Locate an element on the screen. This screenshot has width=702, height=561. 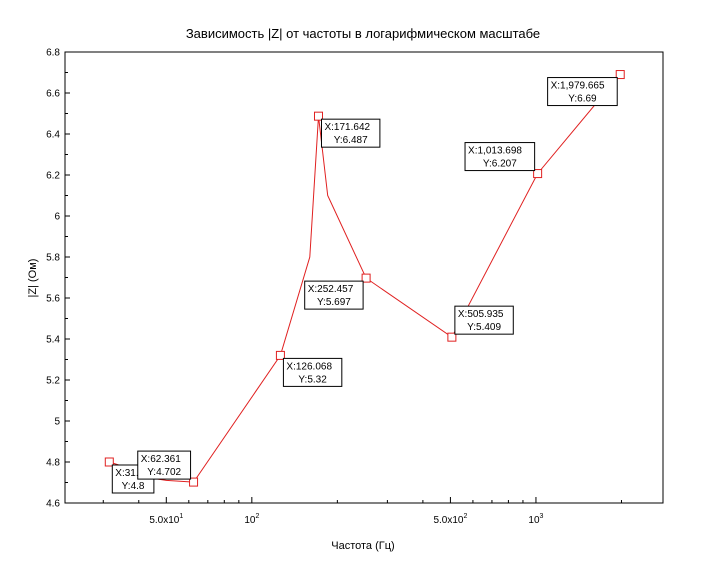
data-label-x: X:62.361 is located at coordinates (161, 459).